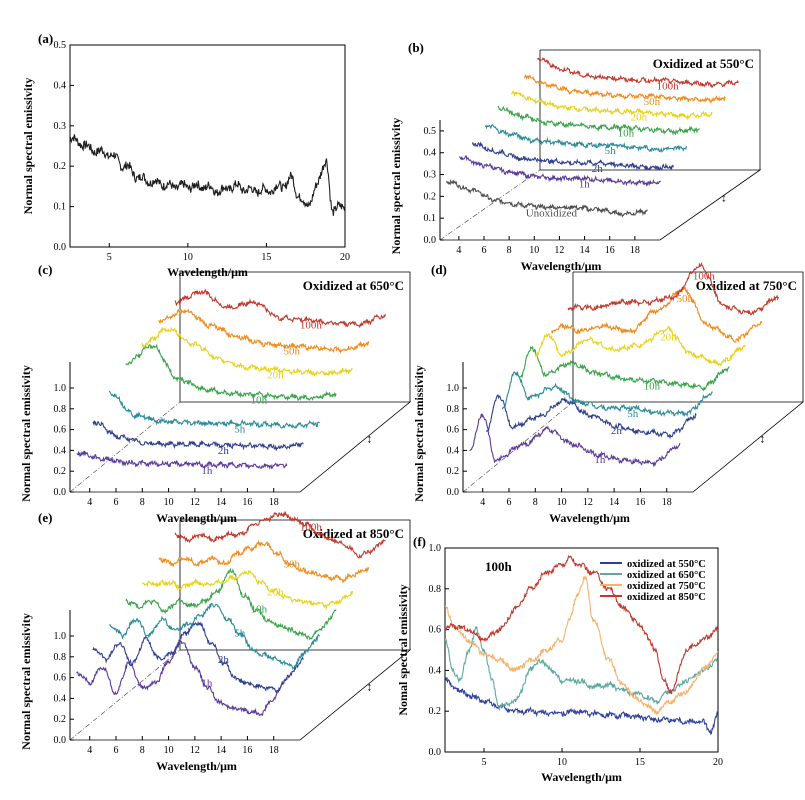 This screenshot has width=805, height=800. Describe the element at coordinates (552, 213) in the screenshot. I see `series-label: Unoxidized` at that location.